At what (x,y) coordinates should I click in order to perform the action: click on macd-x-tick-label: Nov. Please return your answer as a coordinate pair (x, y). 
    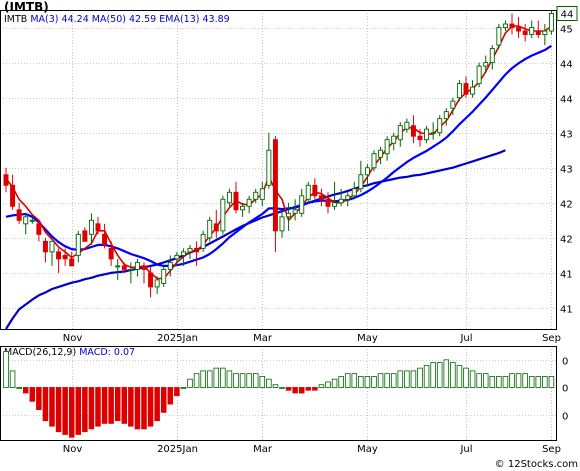
    Looking at the image, I should click on (73, 449).